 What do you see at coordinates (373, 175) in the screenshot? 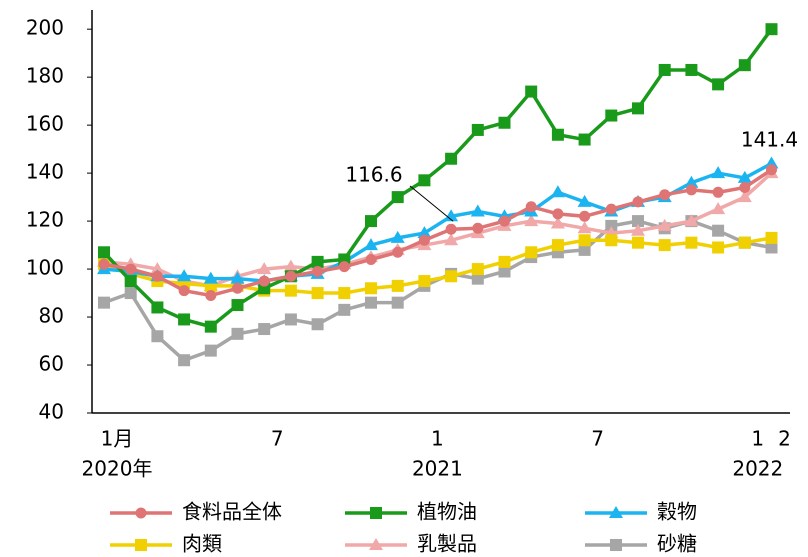
I see `data-label: 116.6` at bounding box center [373, 175].